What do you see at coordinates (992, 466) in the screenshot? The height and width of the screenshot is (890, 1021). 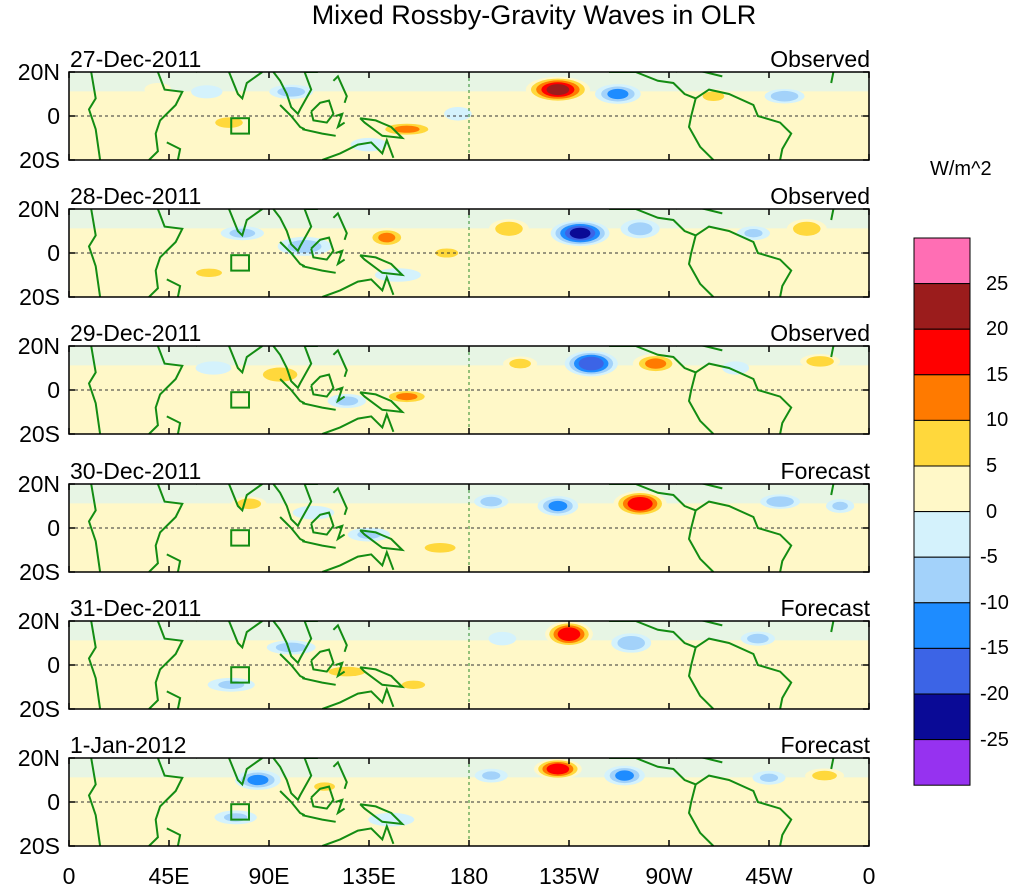 I see `colorbar-tick-label: 5` at bounding box center [992, 466].